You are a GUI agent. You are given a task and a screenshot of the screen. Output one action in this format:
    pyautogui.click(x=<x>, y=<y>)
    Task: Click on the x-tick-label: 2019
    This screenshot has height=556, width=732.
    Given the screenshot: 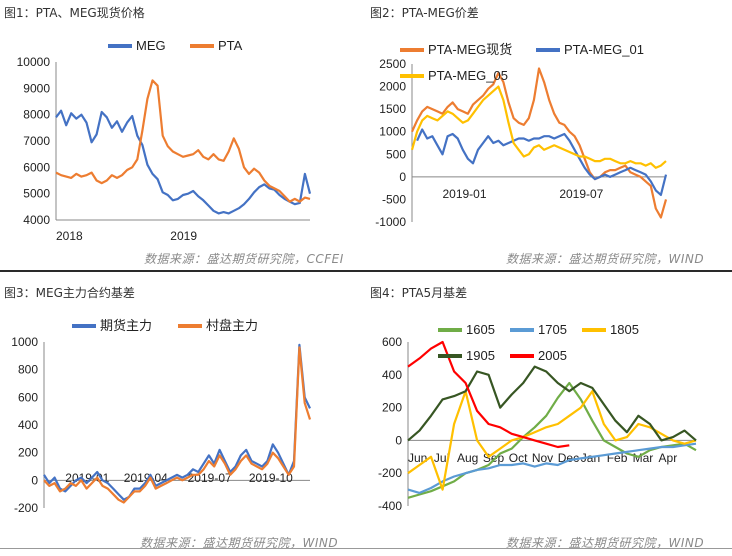 What is the action you would take?
    pyautogui.click(x=183, y=236)
    